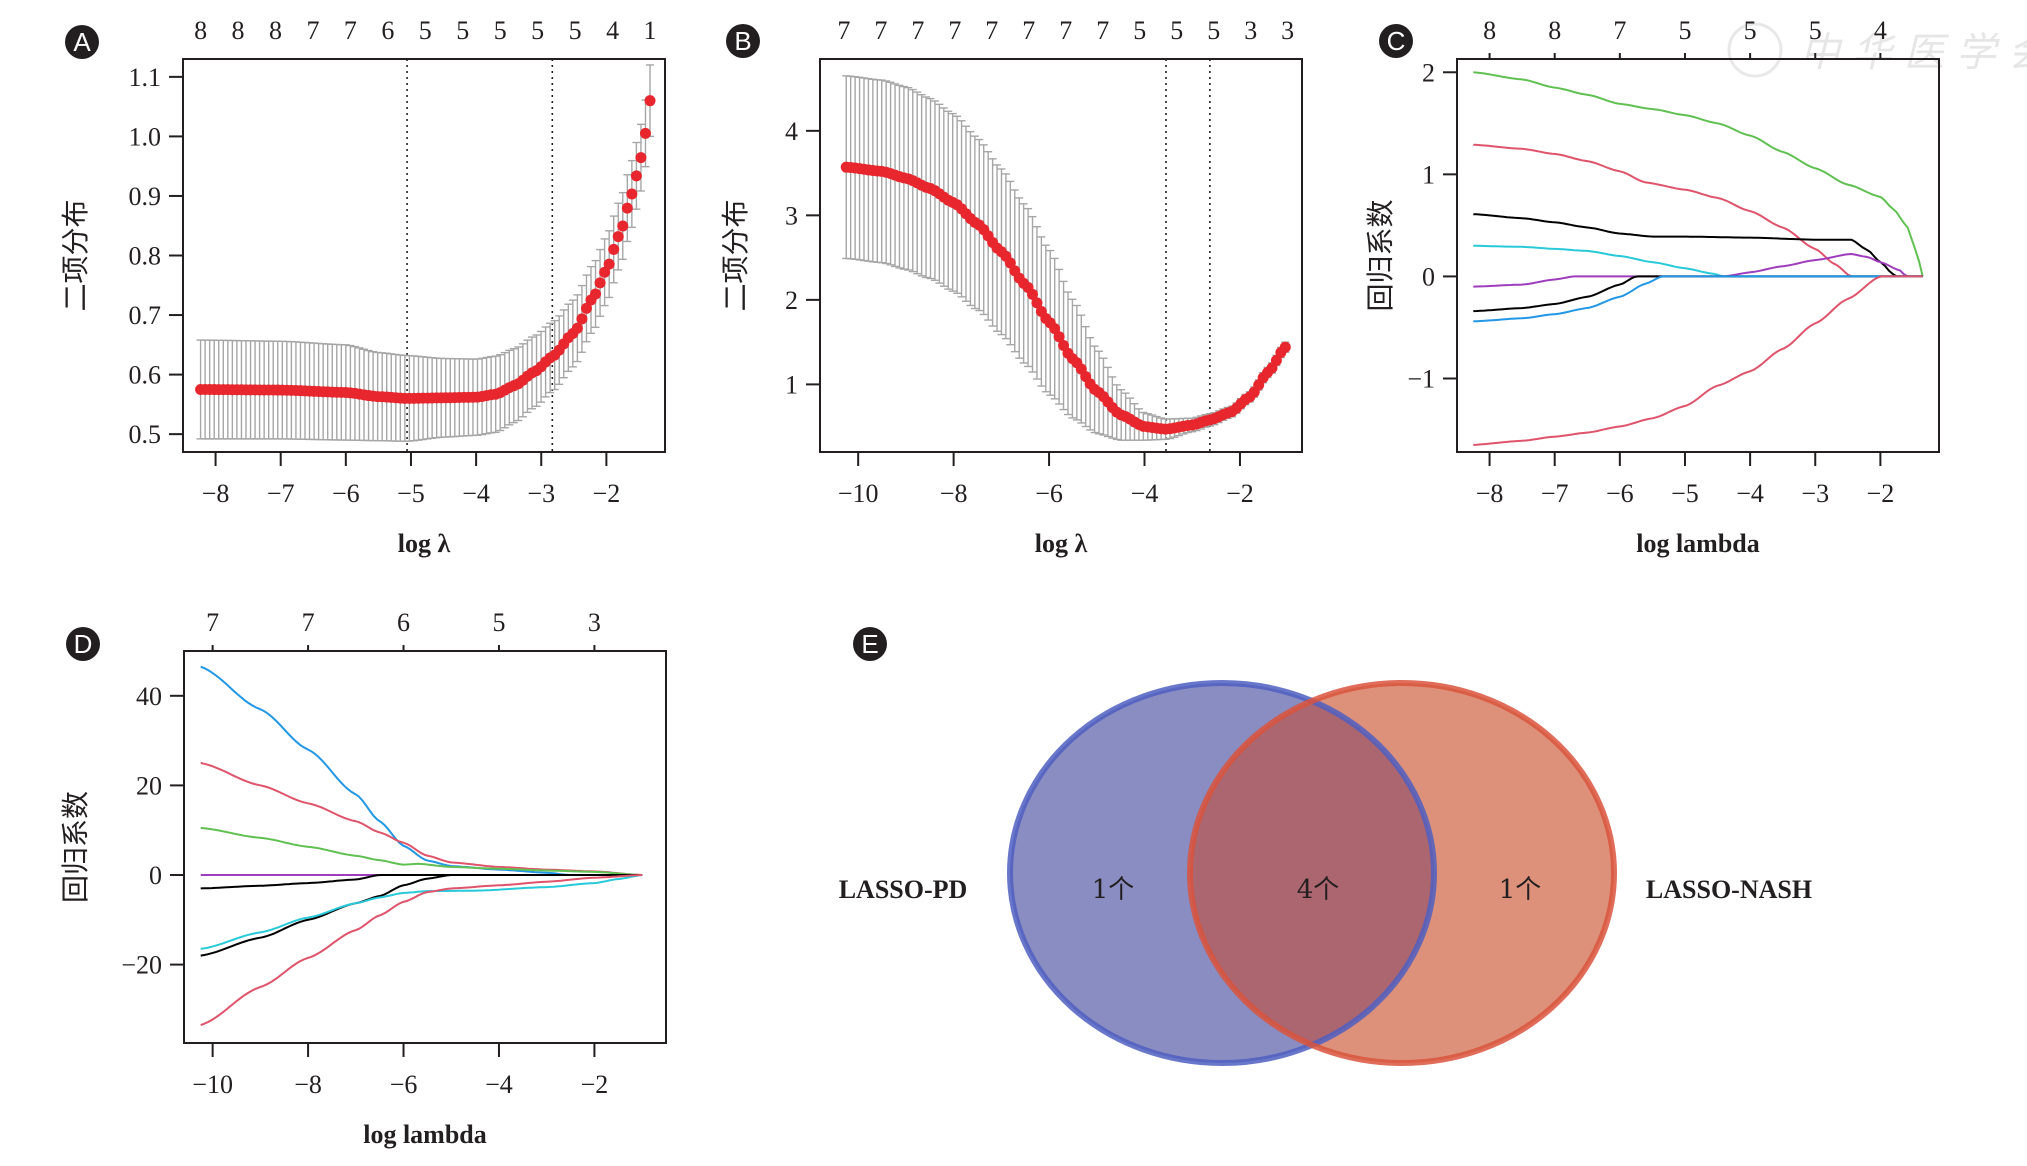 This screenshot has width=2027, height=1166. What do you see at coordinates (281, 493) in the screenshot?
I see `x-tick-label: −7` at bounding box center [281, 493].